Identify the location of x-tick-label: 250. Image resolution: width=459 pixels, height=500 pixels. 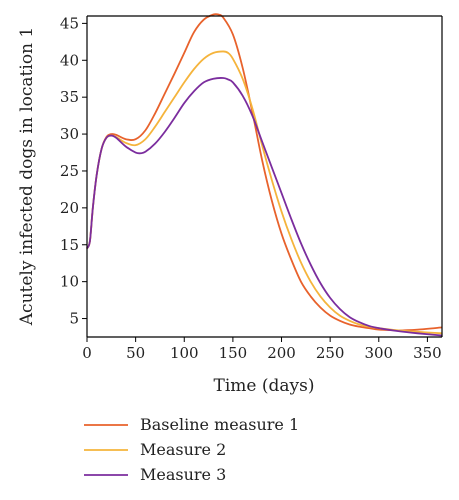
(330, 353).